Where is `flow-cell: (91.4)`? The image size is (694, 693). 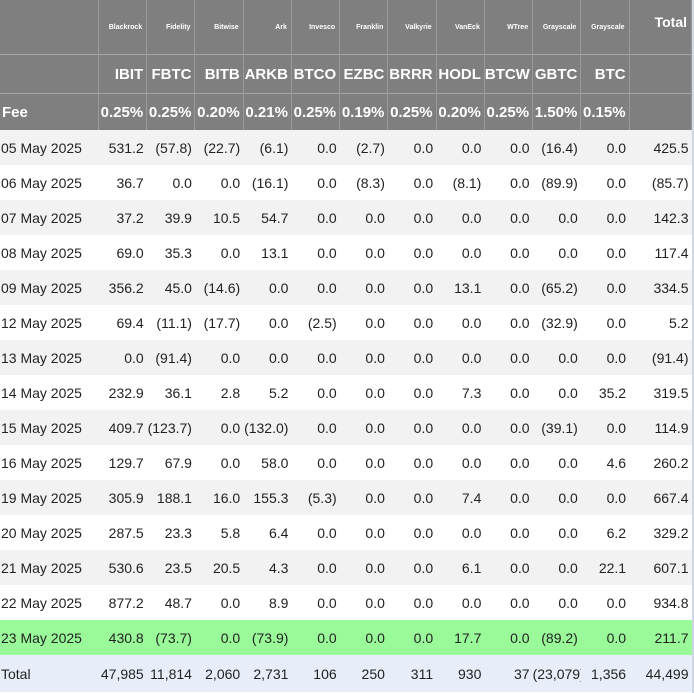
flow-cell: (91.4) is located at coordinates (170, 357).